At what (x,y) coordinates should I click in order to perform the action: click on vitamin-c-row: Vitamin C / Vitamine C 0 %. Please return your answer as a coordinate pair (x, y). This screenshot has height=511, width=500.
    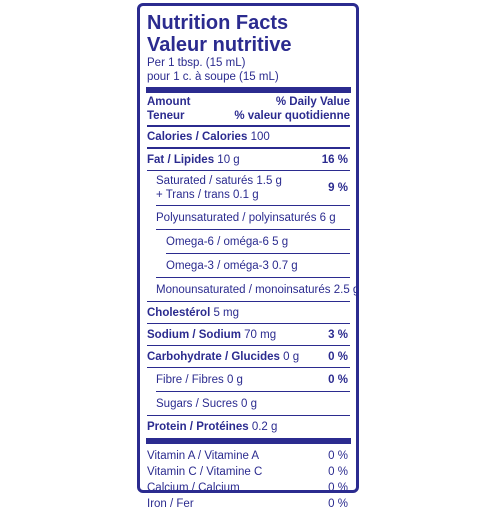
    Looking at the image, I should click on (248, 471).